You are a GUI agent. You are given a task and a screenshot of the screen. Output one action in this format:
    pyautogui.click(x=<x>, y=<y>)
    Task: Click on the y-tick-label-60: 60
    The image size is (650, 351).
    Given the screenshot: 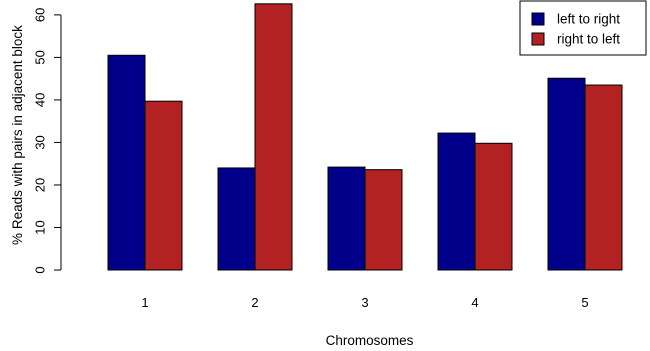 What is the action you would take?
    pyautogui.click(x=40, y=15)
    